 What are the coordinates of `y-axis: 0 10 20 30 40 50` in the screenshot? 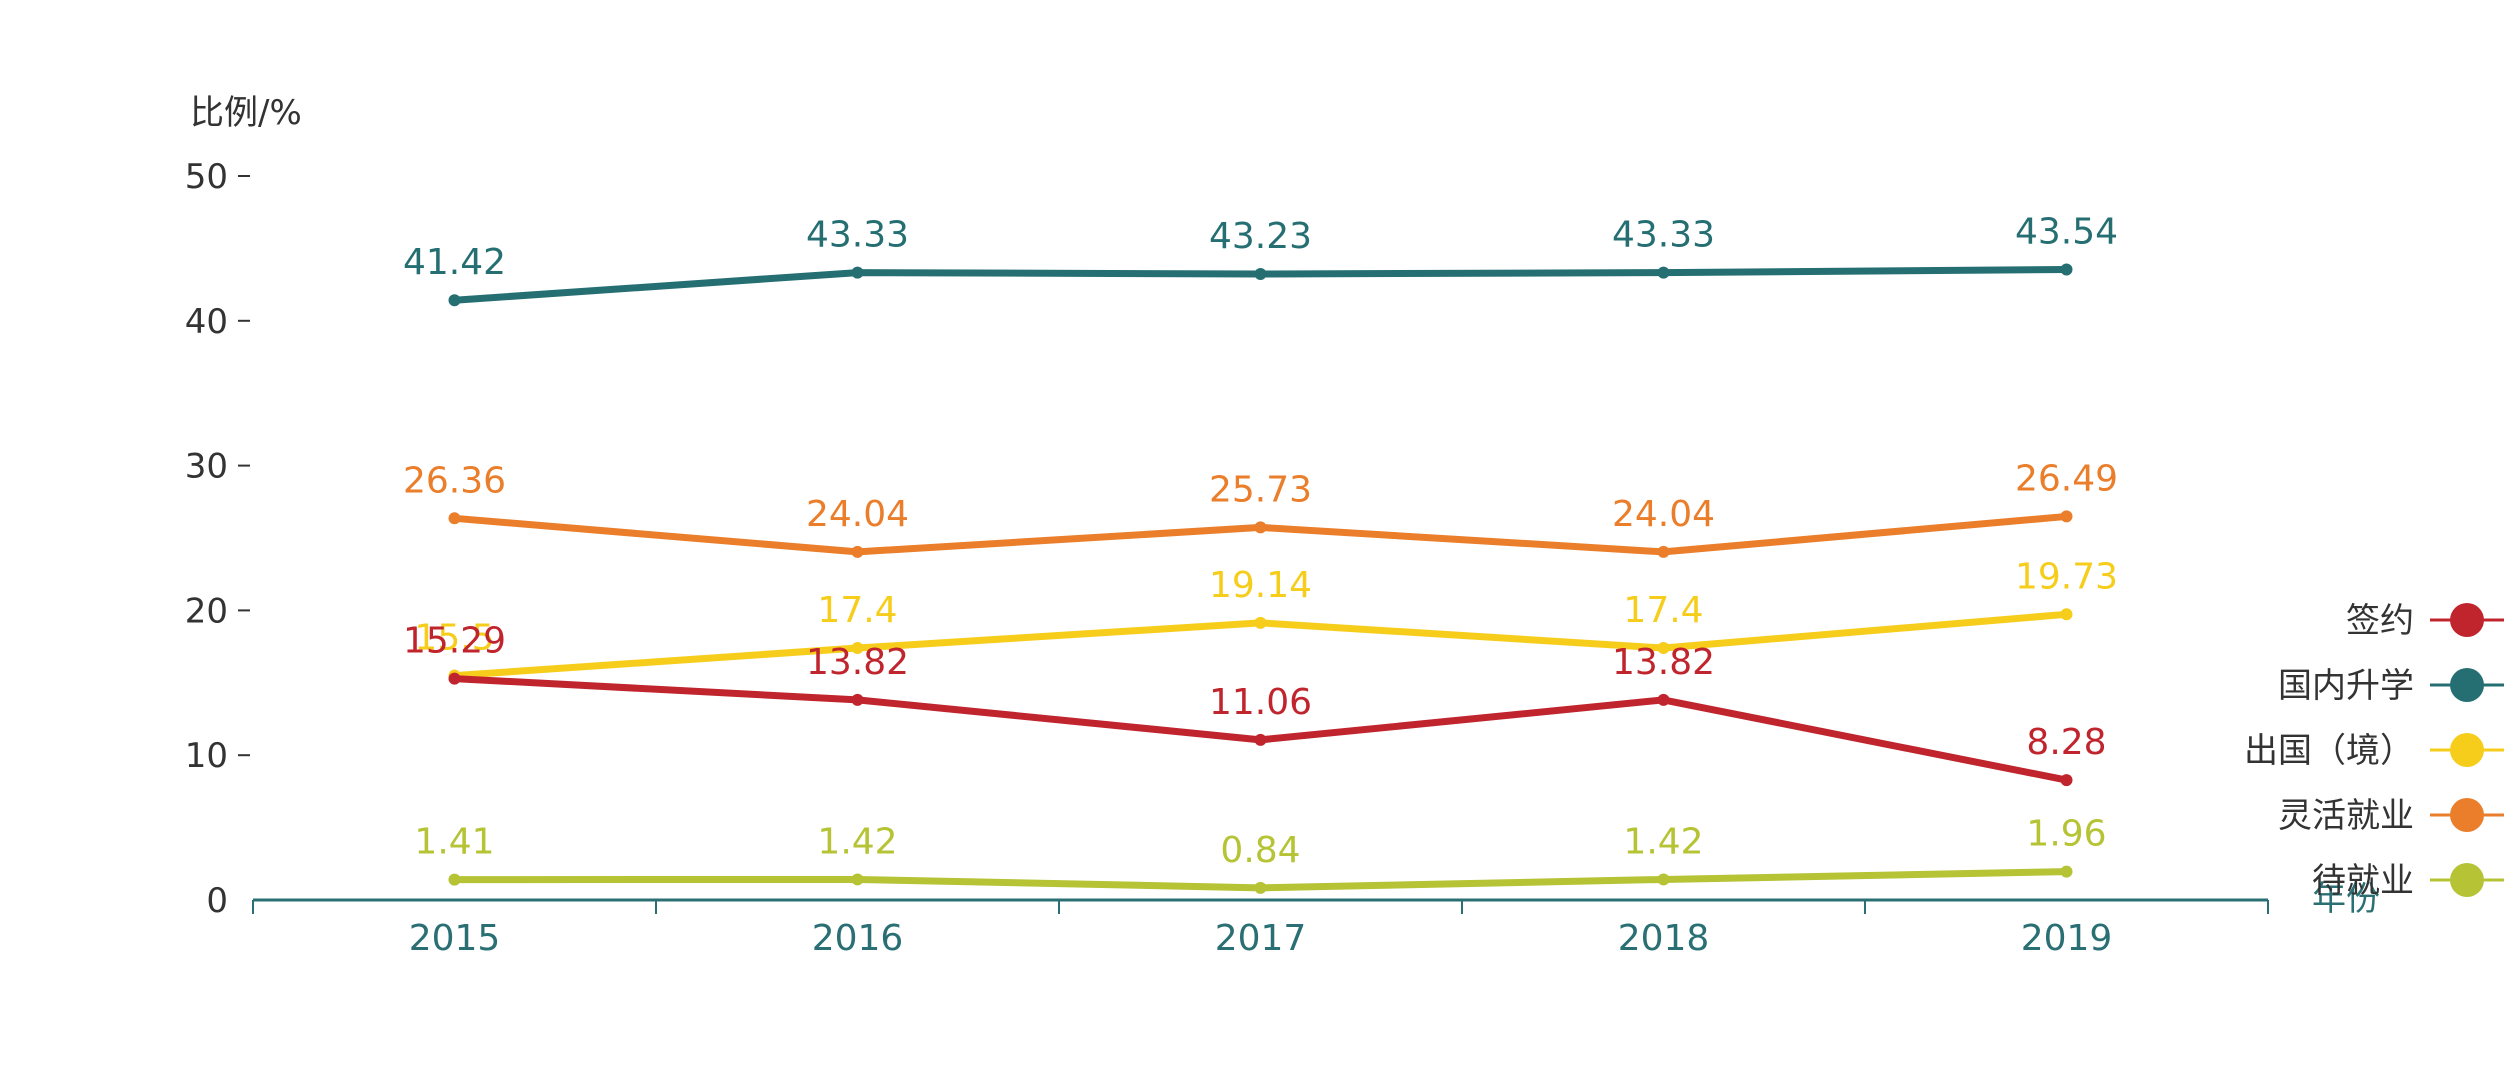 It's located at (217, 539).